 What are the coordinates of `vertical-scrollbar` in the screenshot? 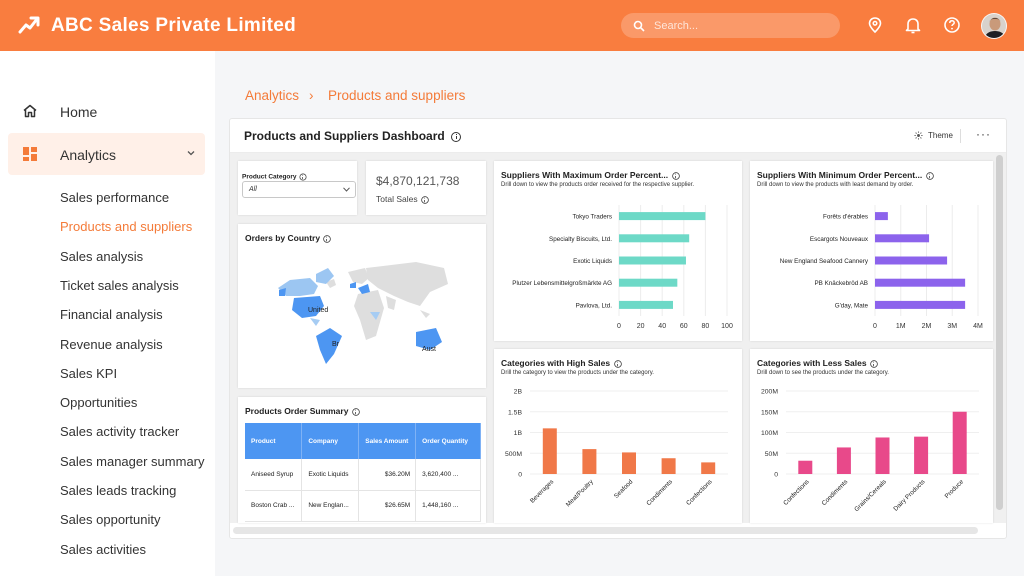 It's located at (999, 332).